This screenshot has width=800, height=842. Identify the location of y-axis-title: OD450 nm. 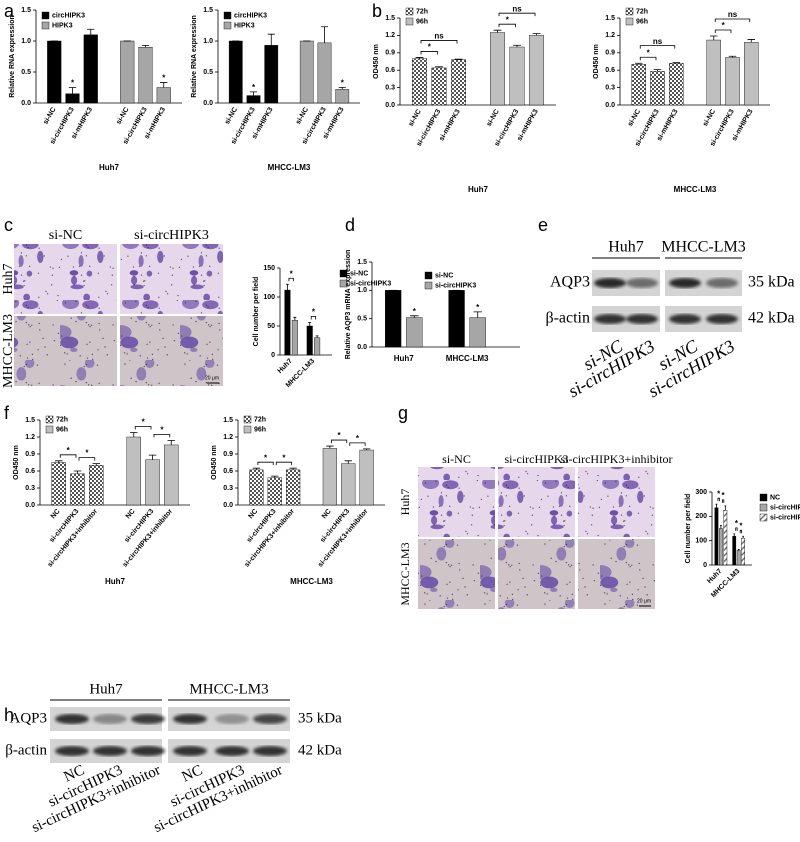
(214, 462).